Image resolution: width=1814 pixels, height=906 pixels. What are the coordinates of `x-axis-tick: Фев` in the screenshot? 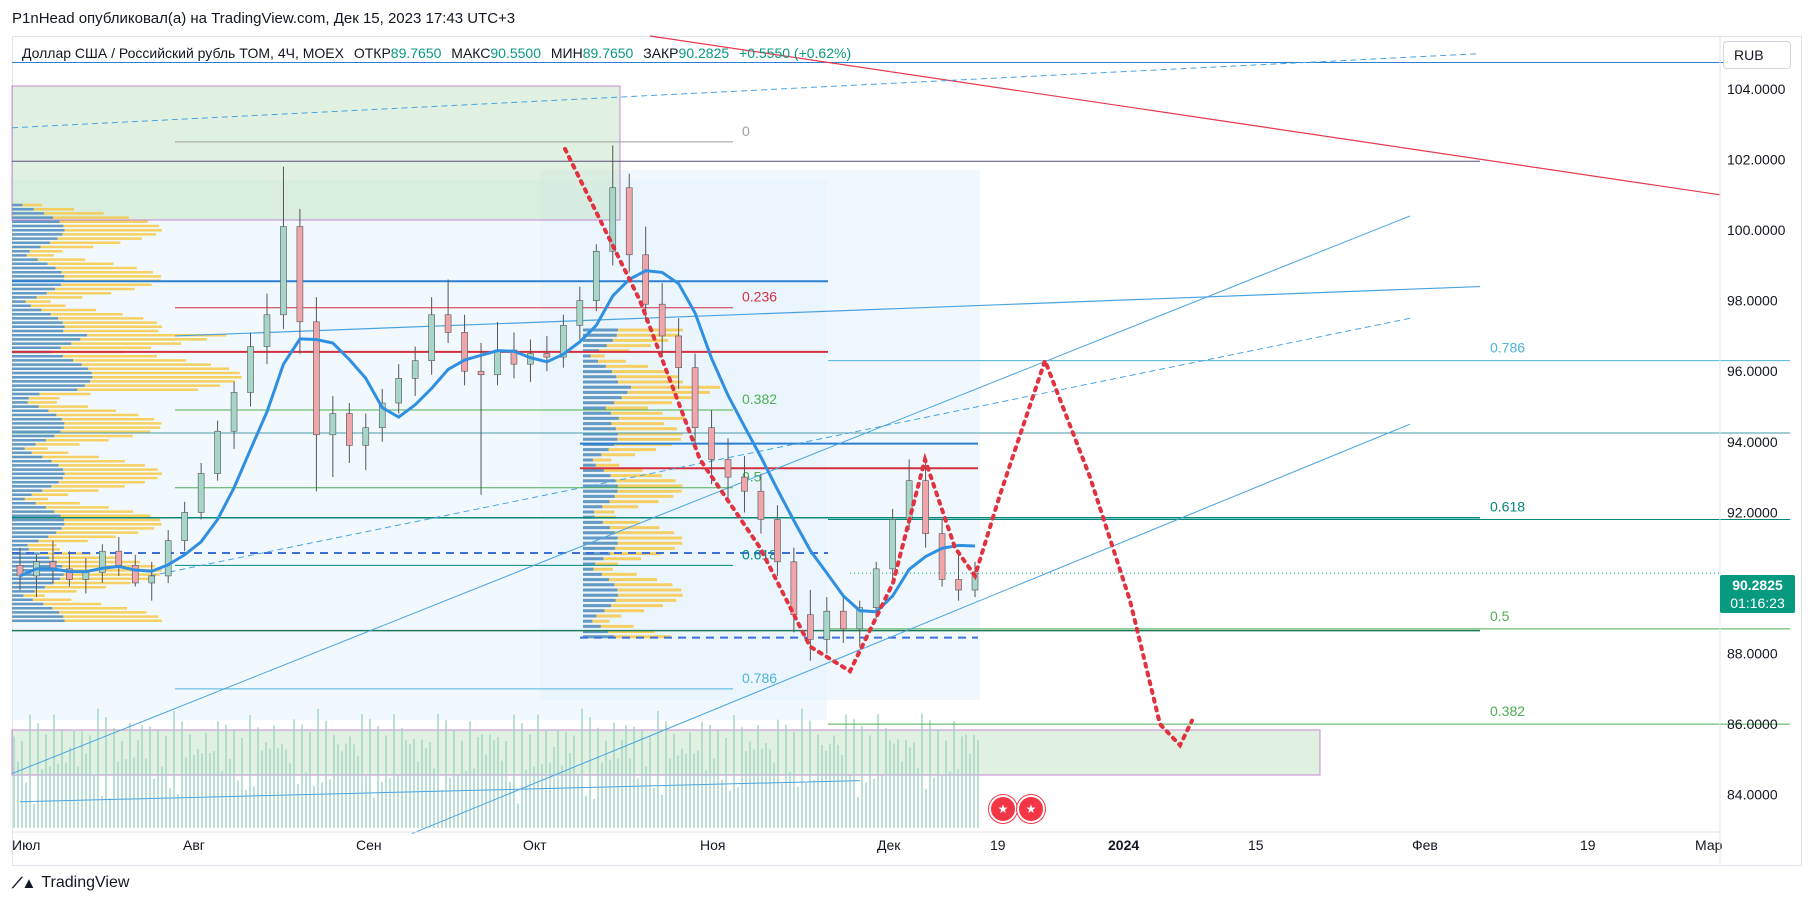 It's located at (1425, 845).